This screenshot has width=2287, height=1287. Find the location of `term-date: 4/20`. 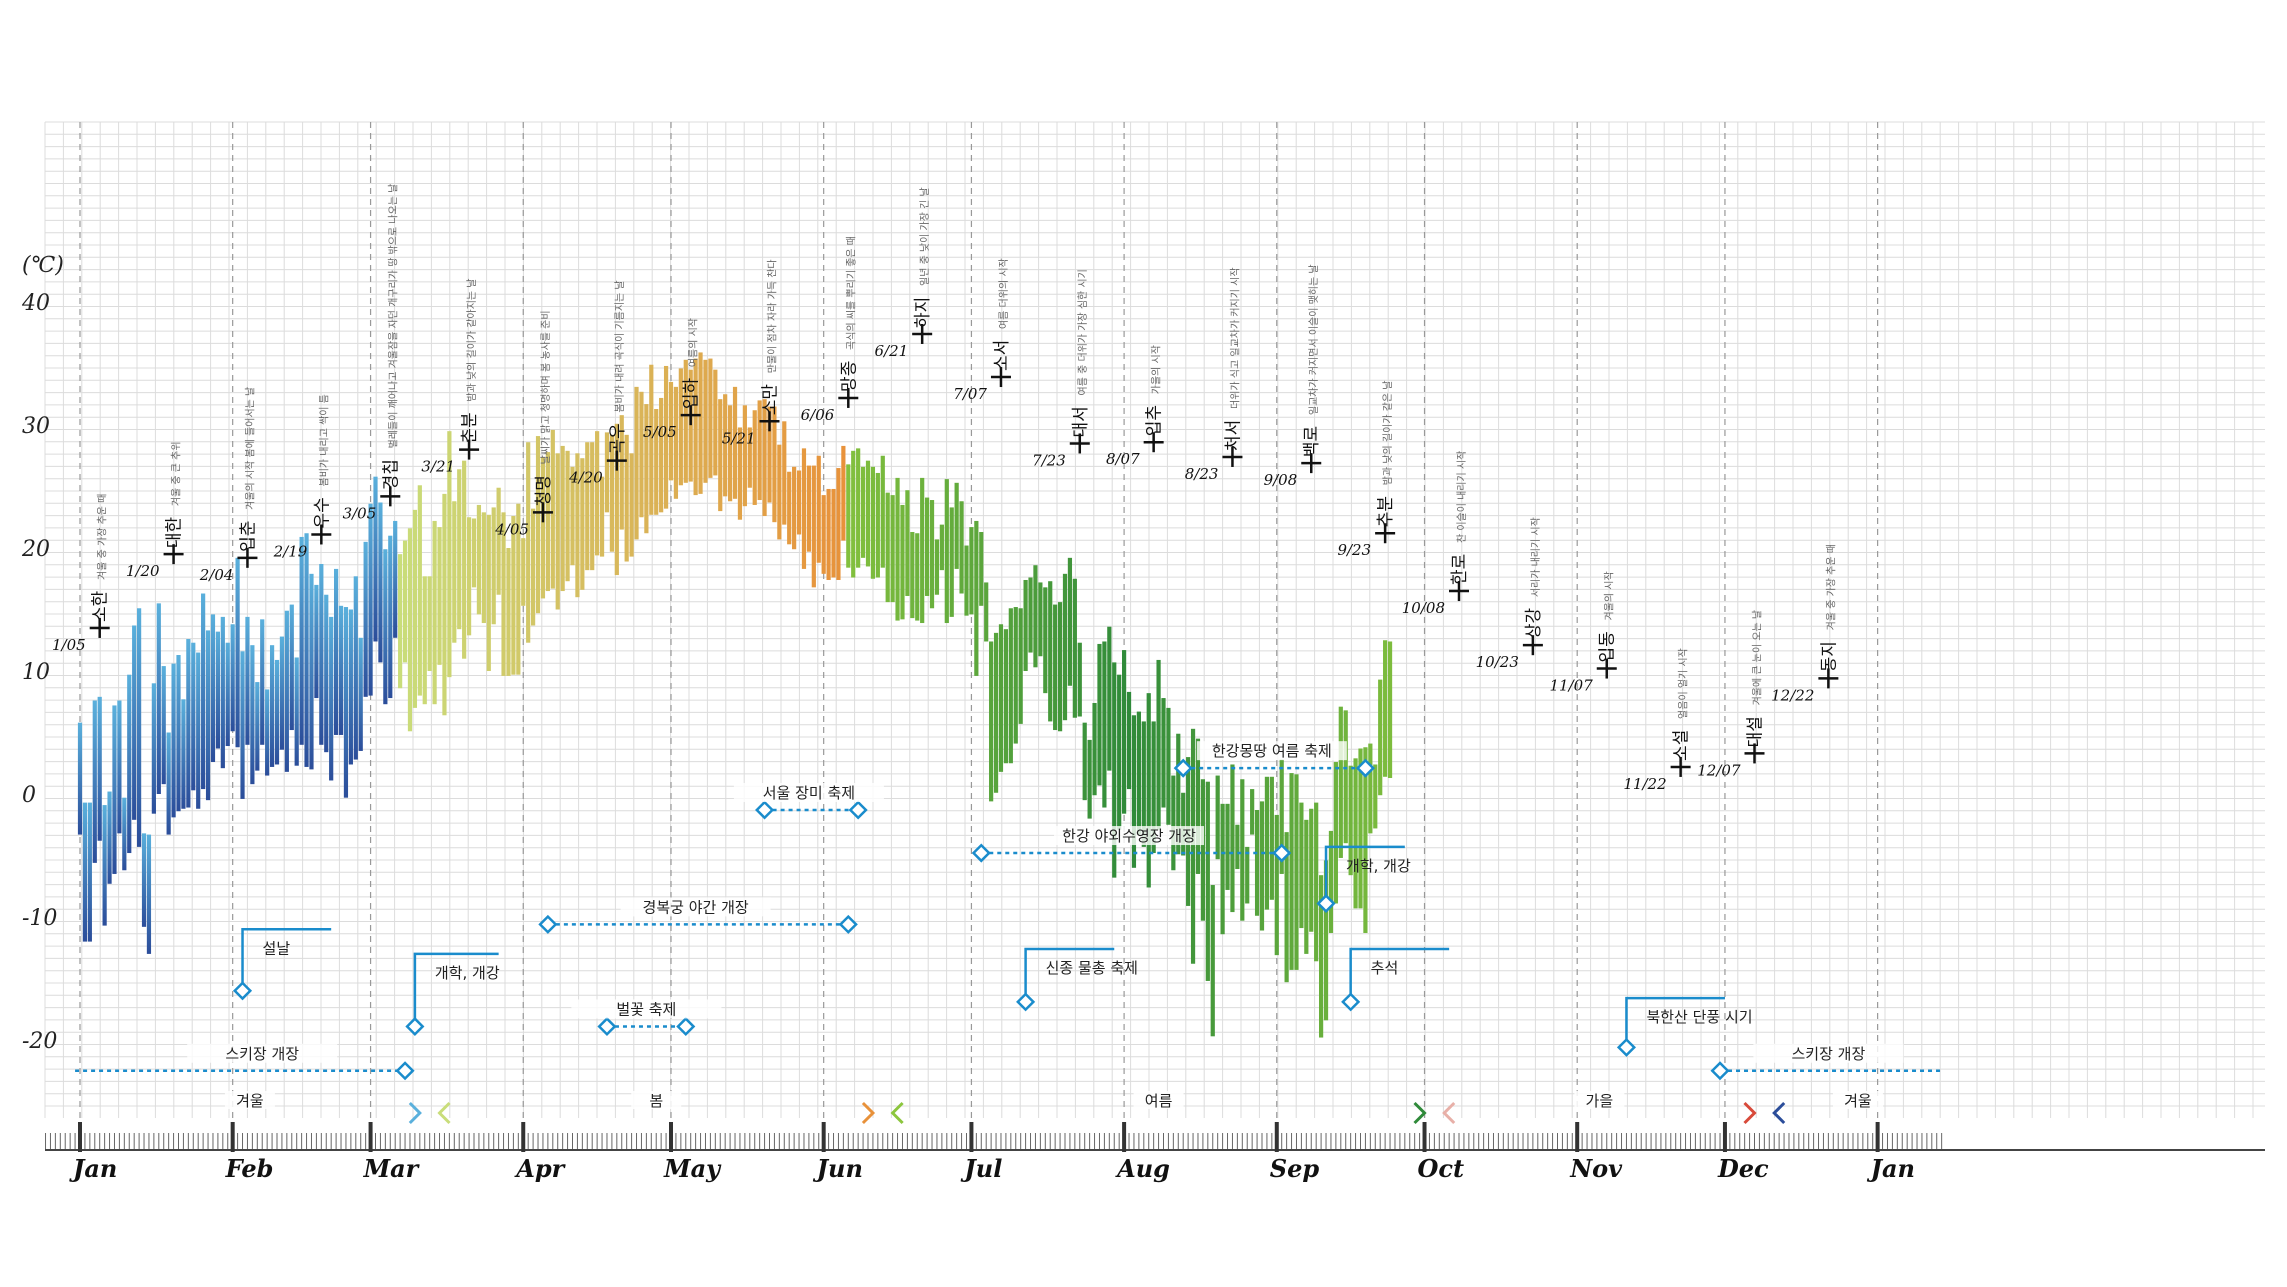

term-date: 4/20 is located at coordinates (585, 478).